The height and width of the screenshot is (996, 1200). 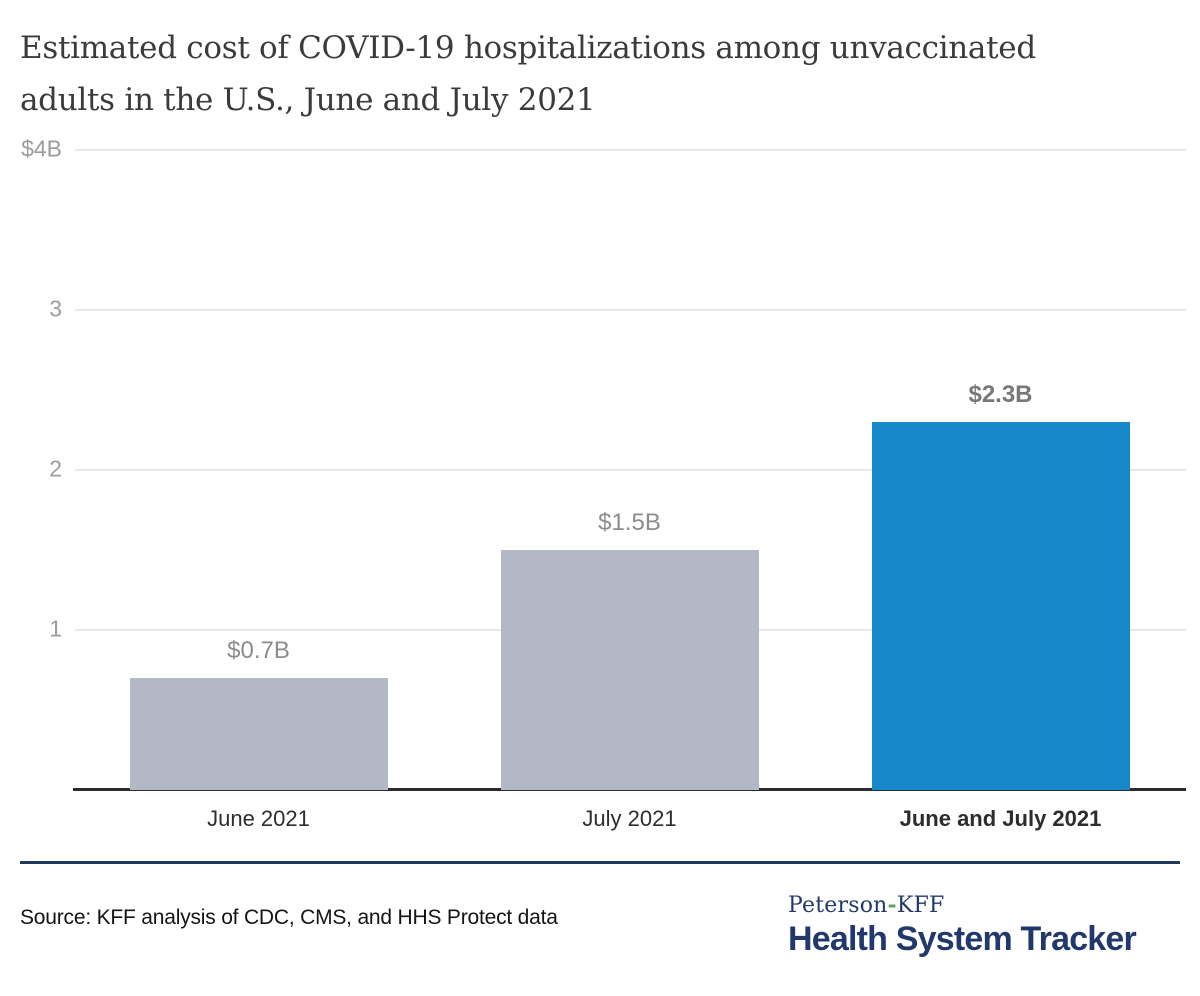 What do you see at coordinates (600, 862) in the screenshot?
I see `footer-divider` at bounding box center [600, 862].